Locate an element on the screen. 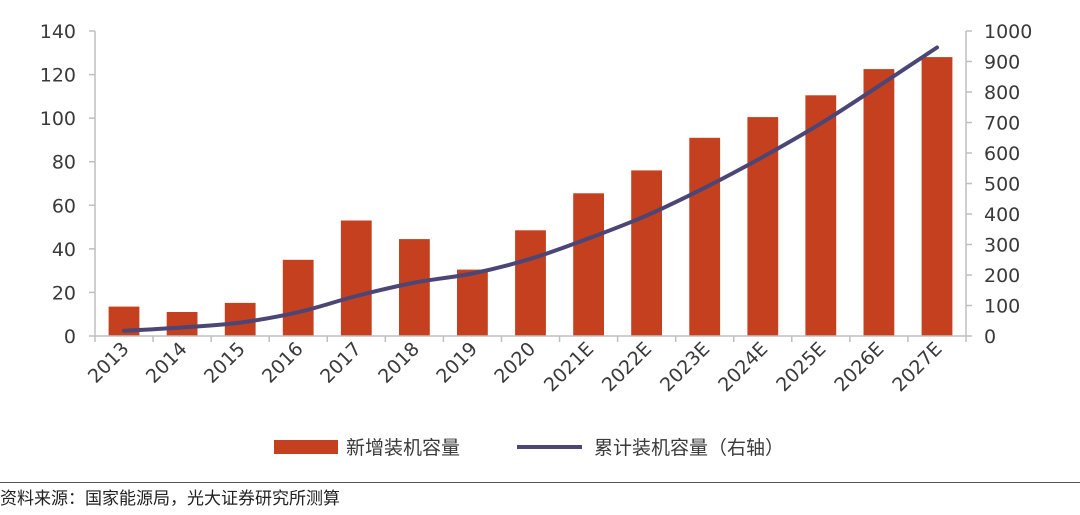  x-tick-label: 2022E is located at coordinates (627, 367).